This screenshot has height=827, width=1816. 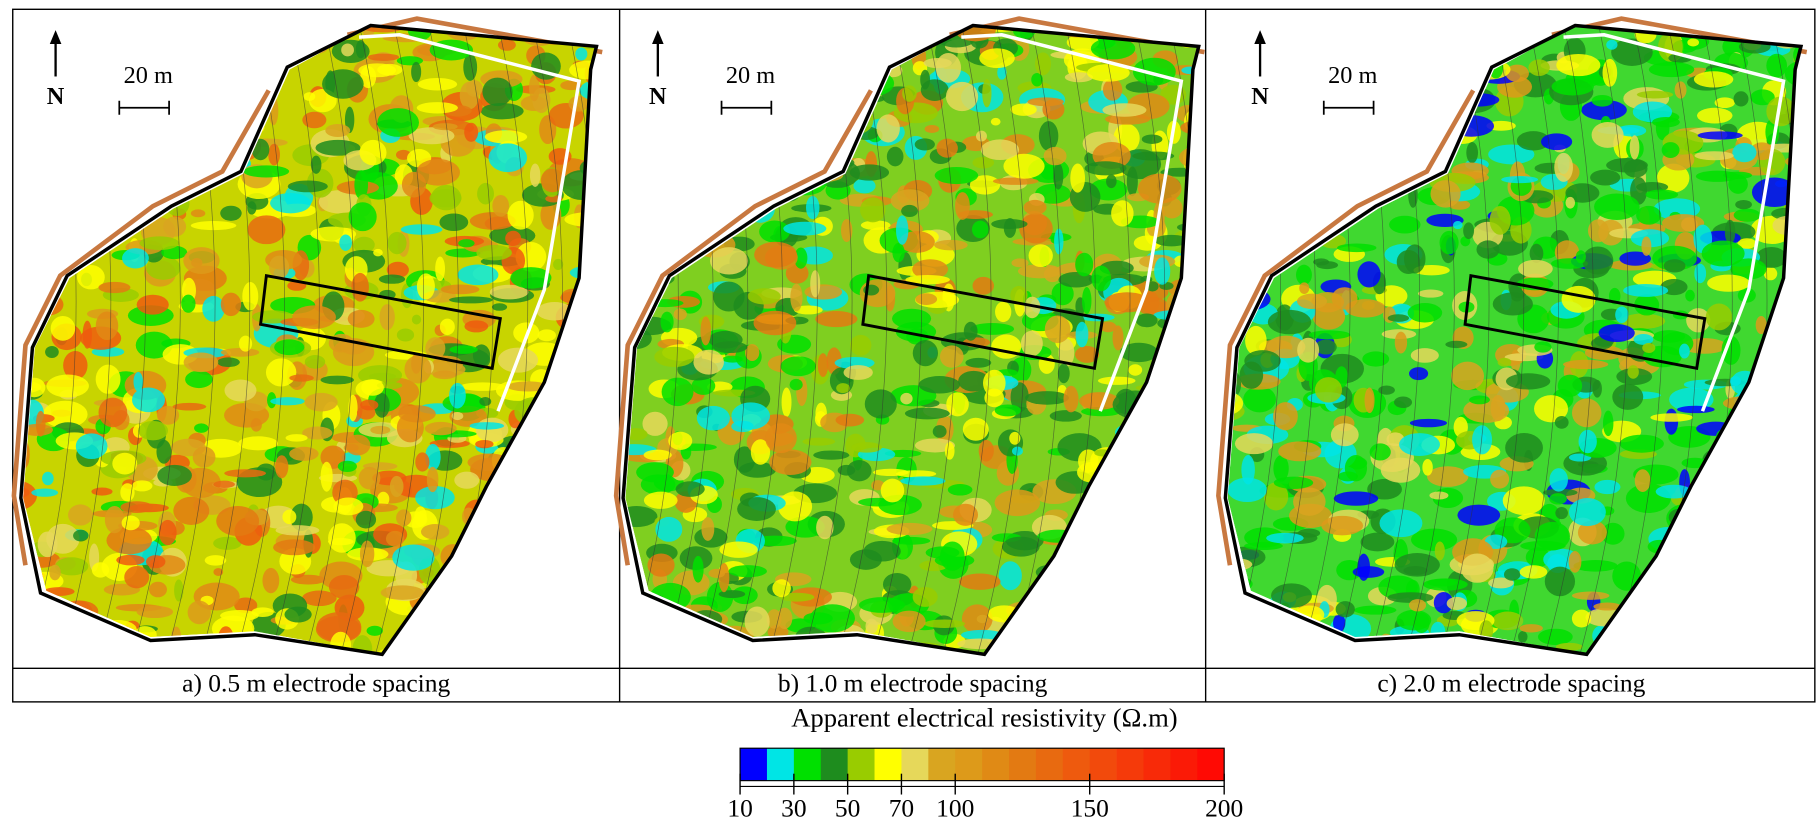 I want to click on colorbar-frame, so click(x=982, y=764).